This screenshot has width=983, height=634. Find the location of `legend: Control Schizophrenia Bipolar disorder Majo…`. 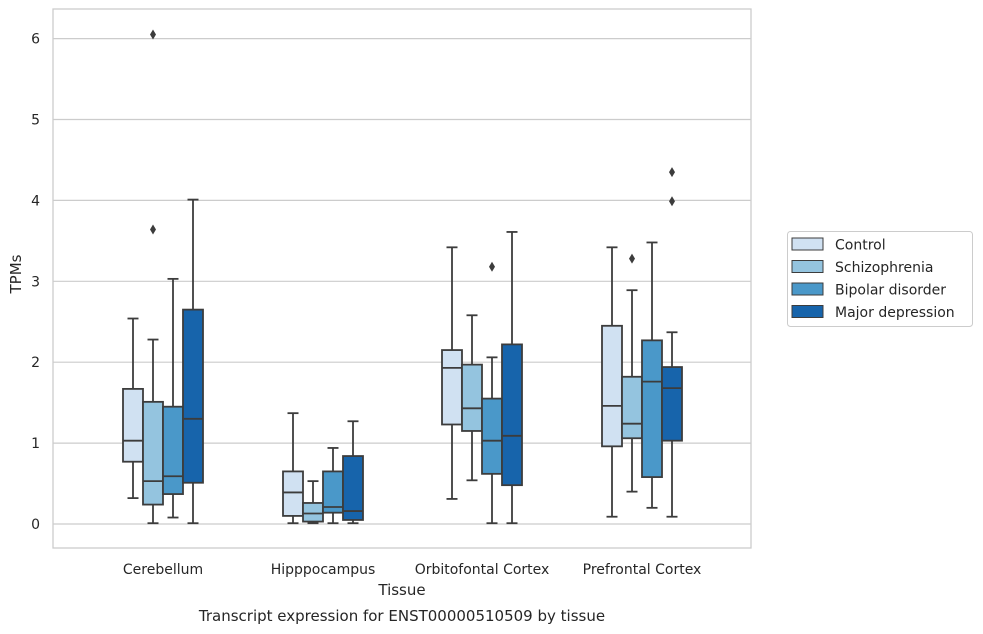

legend: Control Schizophrenia Bipolar disorder Majo… is located at coordinates (880, 279).